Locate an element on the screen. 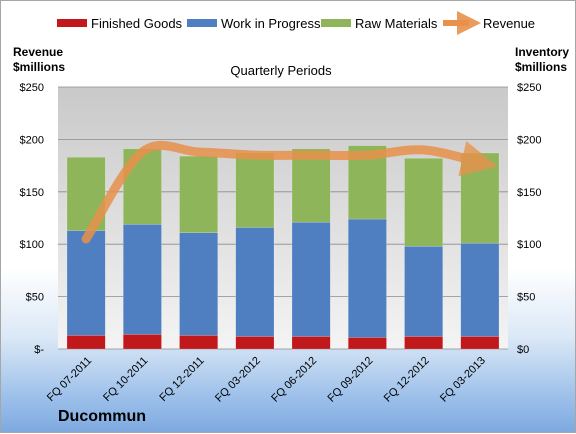  legend-swatch-finished-goods is located at coordinates (72, 23).